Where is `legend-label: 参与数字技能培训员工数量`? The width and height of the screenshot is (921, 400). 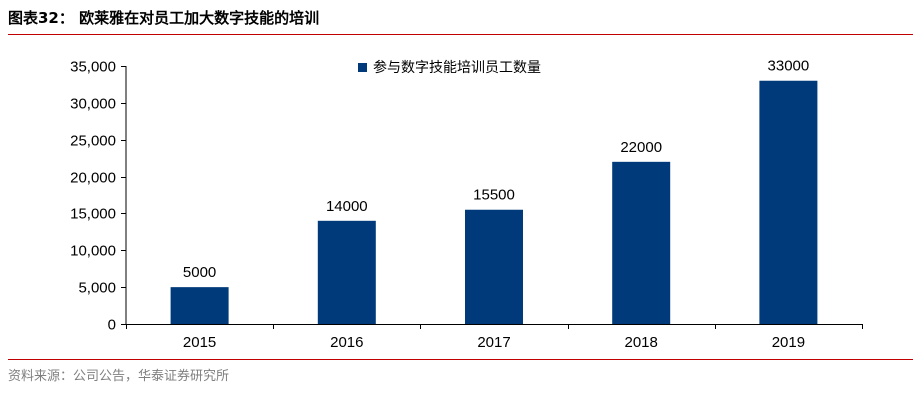 legend-label: 参与数字技能培训员工数量 is located at coordinates (457, 67).